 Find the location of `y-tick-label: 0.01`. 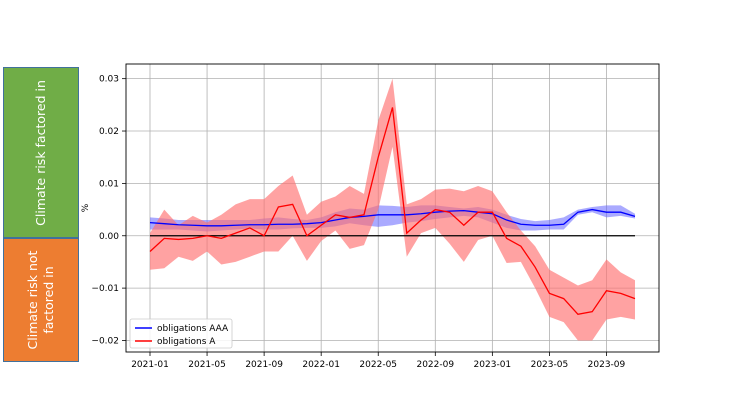

y-tick-label: 0.01 is located at coordinates (109, 184).